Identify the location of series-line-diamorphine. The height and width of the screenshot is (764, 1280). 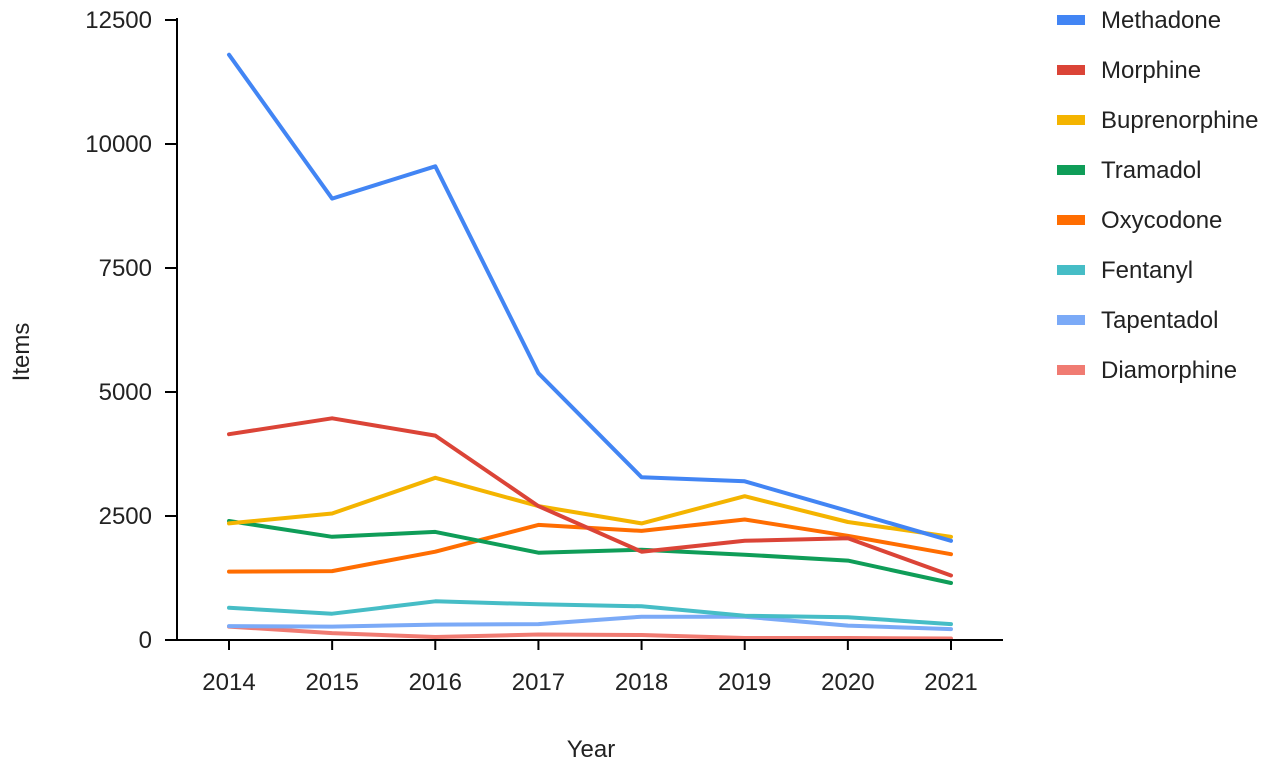
(590, 632).